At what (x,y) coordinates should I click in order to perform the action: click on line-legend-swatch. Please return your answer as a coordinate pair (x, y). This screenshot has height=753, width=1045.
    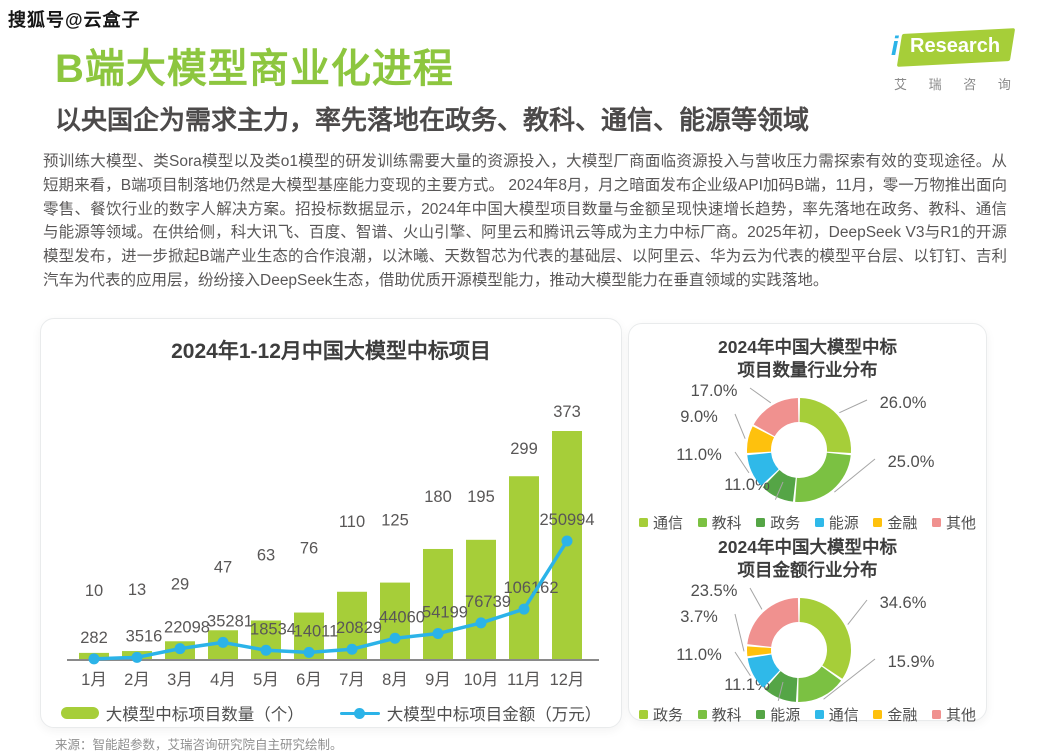
    Looking at the image, I should click on (359, 713).